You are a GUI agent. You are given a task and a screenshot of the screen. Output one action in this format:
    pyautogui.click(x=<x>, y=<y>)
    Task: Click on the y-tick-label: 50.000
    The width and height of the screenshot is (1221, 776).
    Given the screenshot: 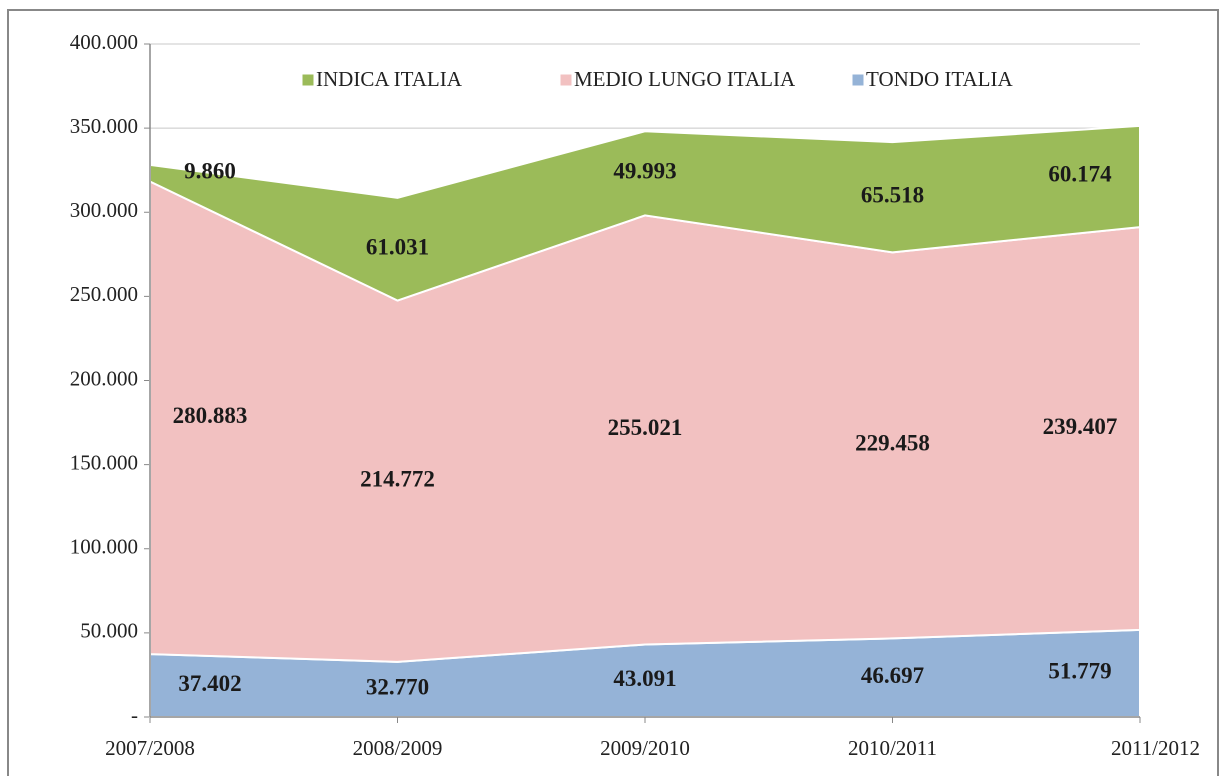 What is the action you would take?
    pyautogui.click(x=109, y=631)
    